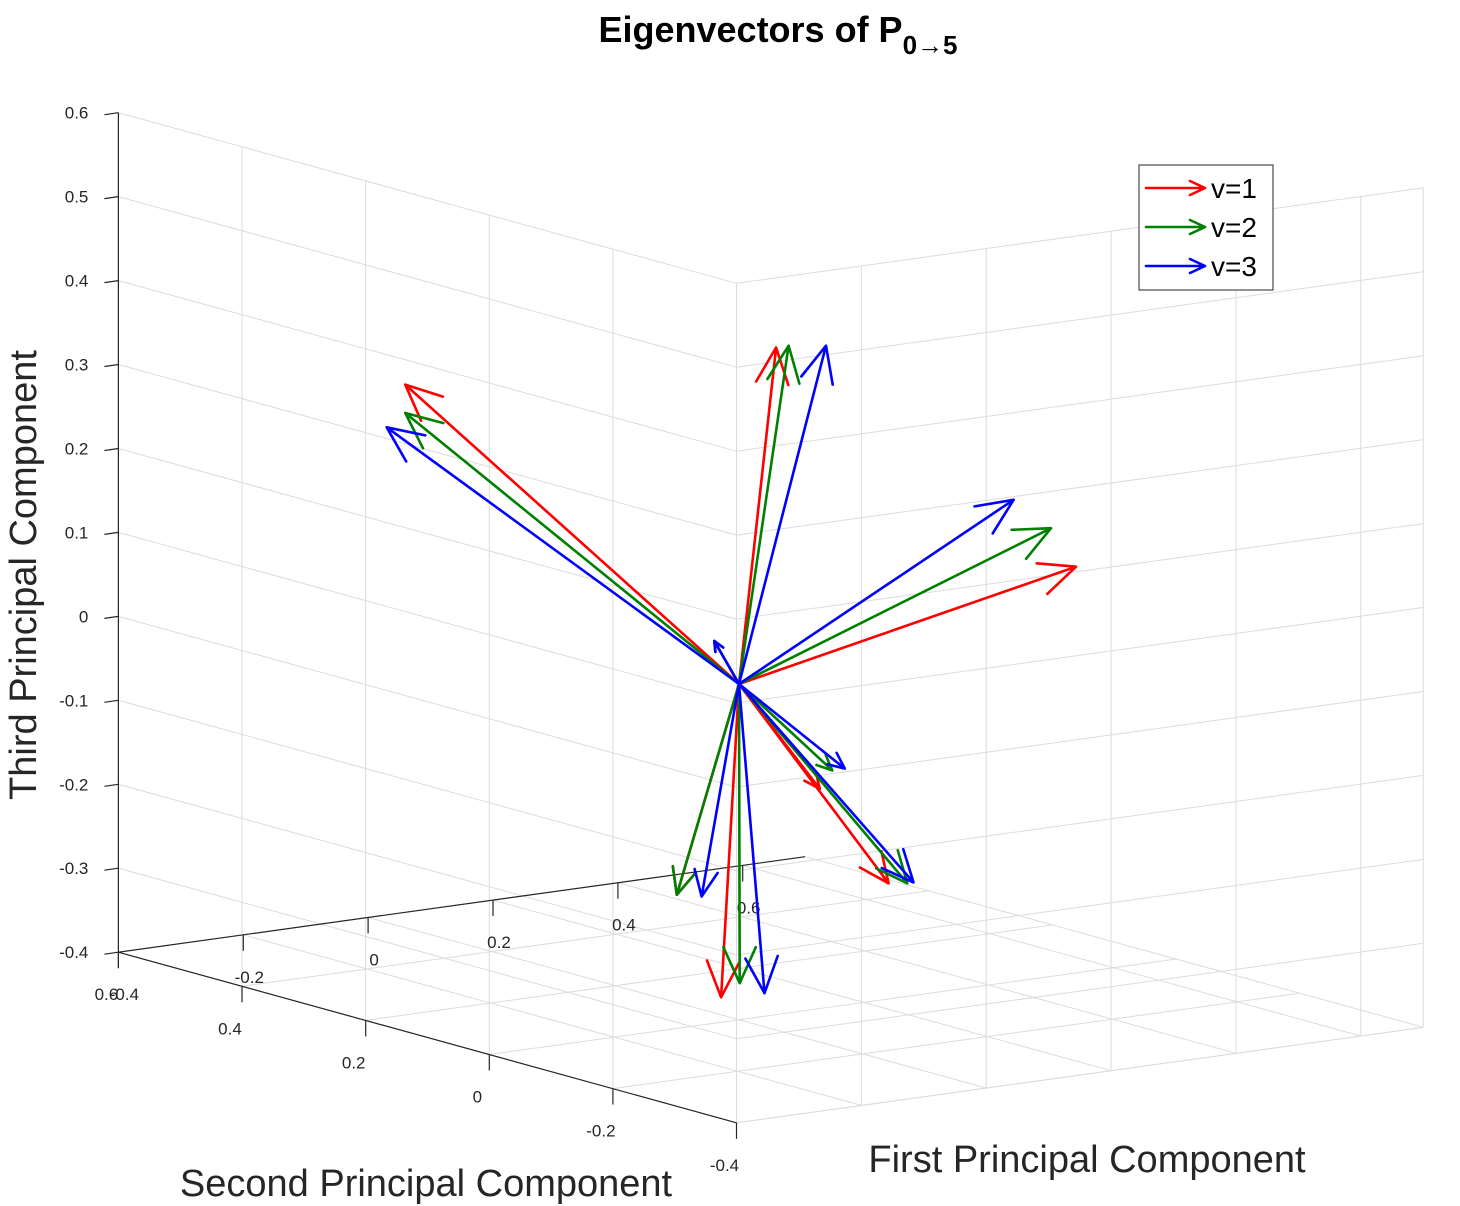 The height and width of the screenshot is (1206, 1460). I want to click on chart-title: Eigenvectors of P0→5, so click(777, 34).